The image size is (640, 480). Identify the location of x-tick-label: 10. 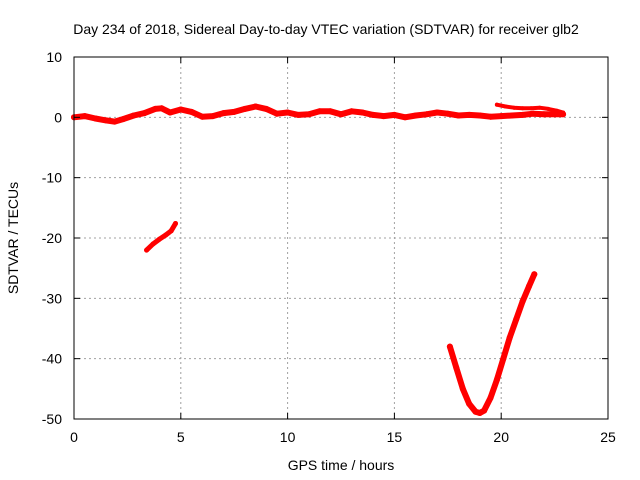
(288, 437).